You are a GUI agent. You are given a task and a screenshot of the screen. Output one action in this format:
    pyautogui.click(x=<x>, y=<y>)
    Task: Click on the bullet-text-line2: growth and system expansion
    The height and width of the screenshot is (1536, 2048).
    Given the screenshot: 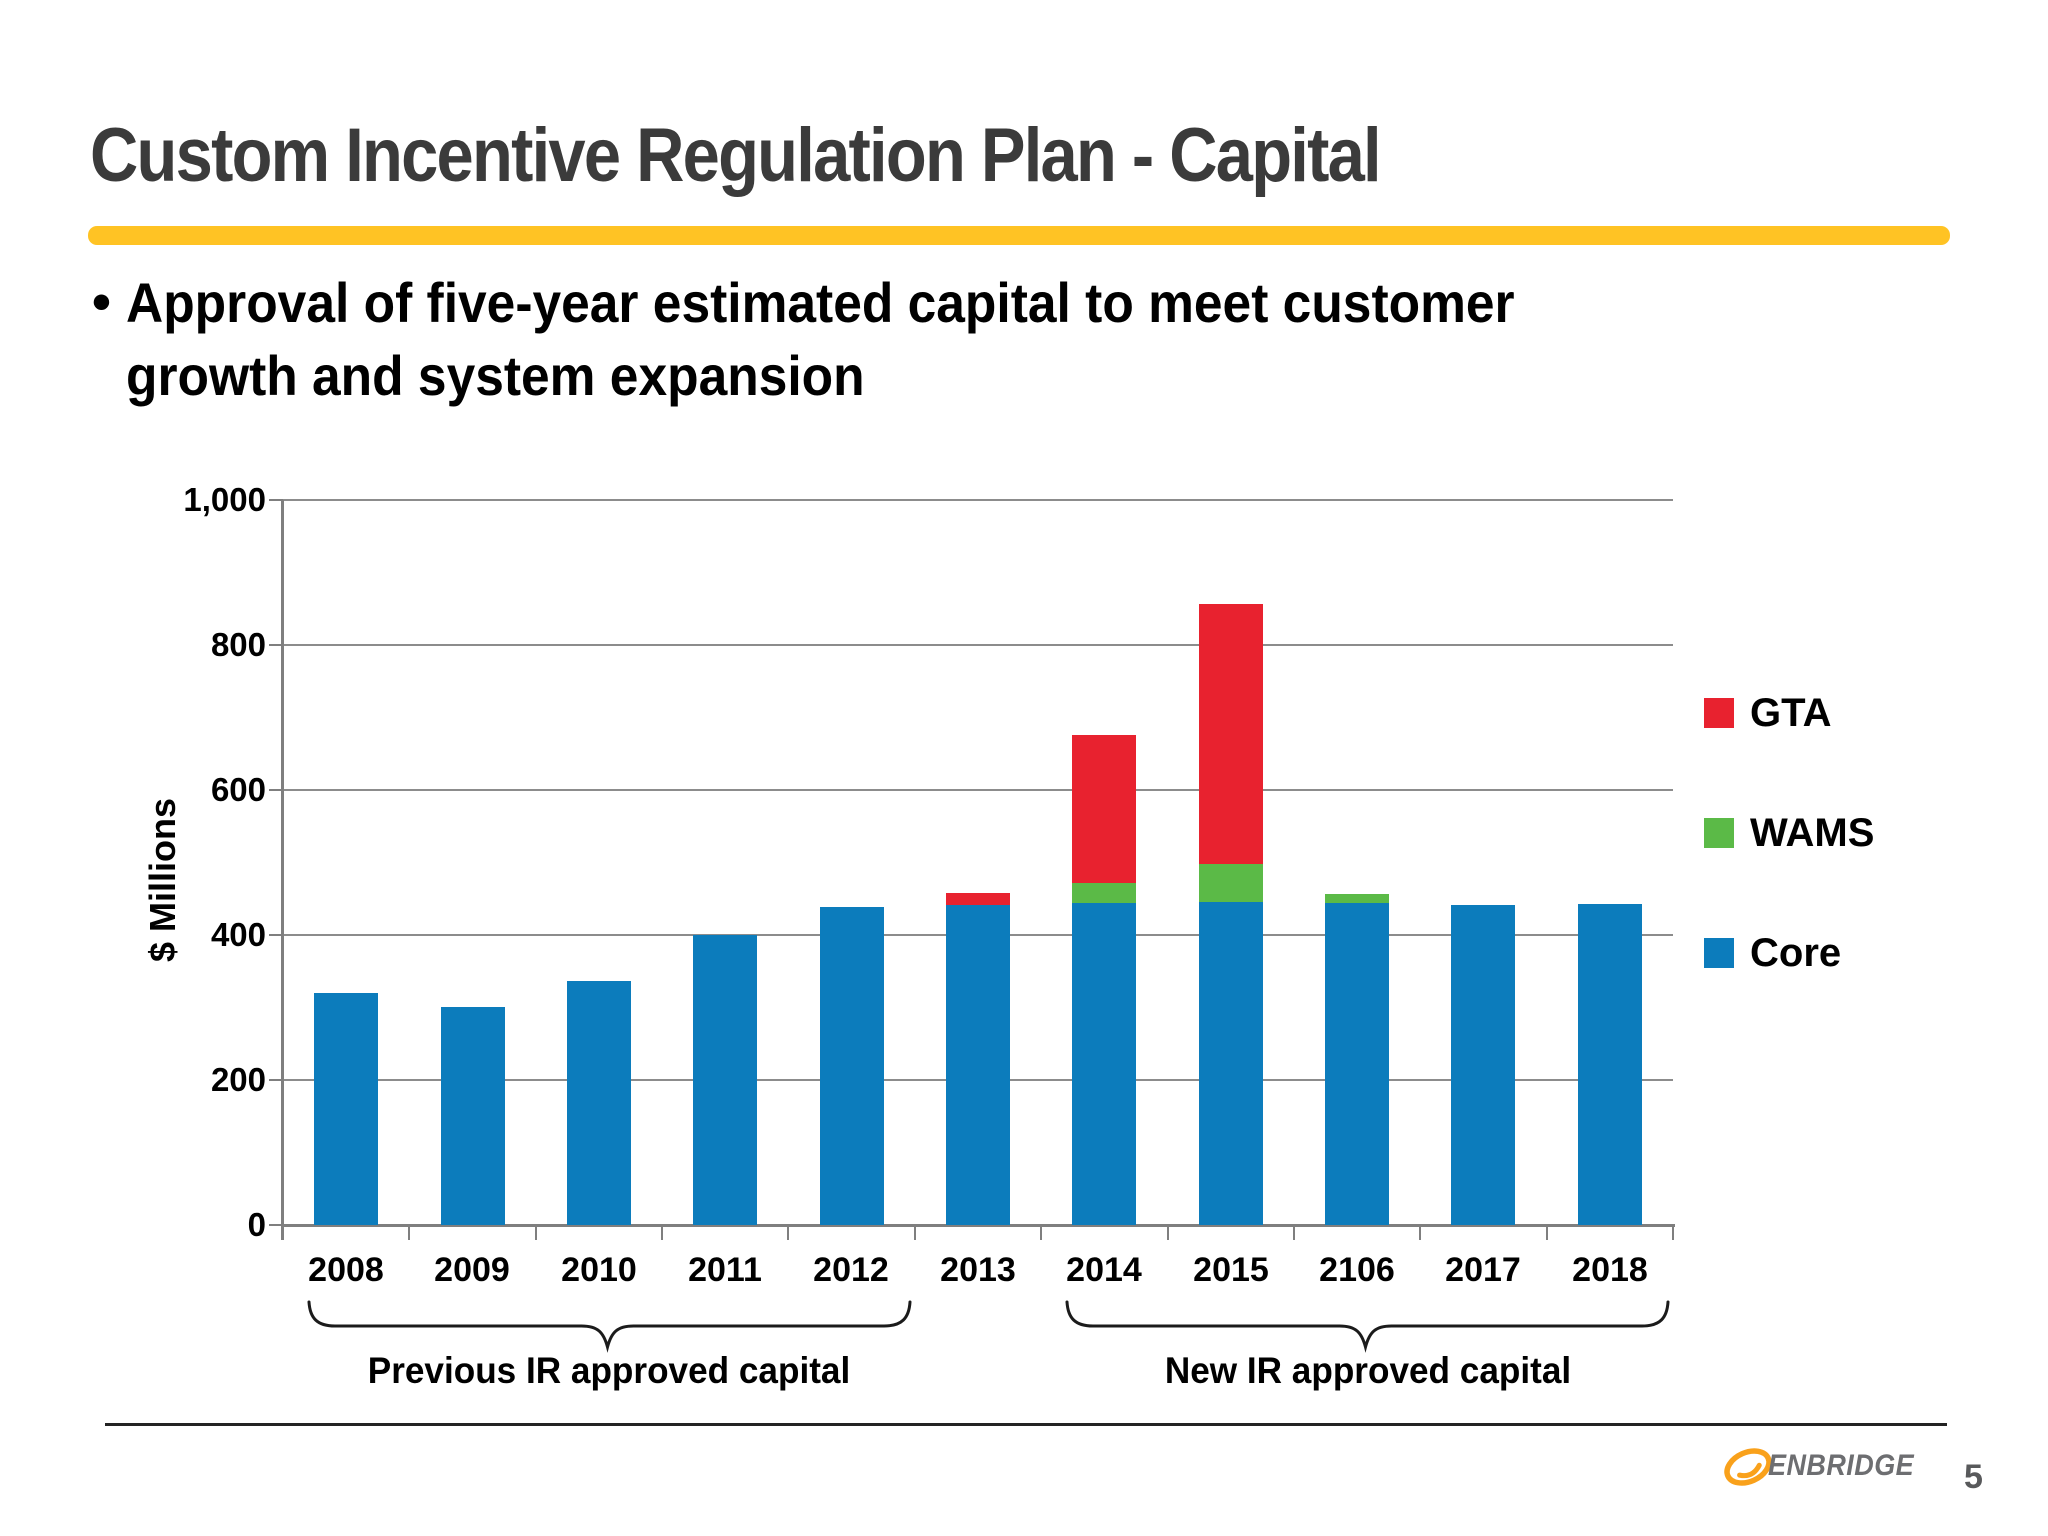 What is the action you would take?
    pyautogui.click(x=495, y=375)
    